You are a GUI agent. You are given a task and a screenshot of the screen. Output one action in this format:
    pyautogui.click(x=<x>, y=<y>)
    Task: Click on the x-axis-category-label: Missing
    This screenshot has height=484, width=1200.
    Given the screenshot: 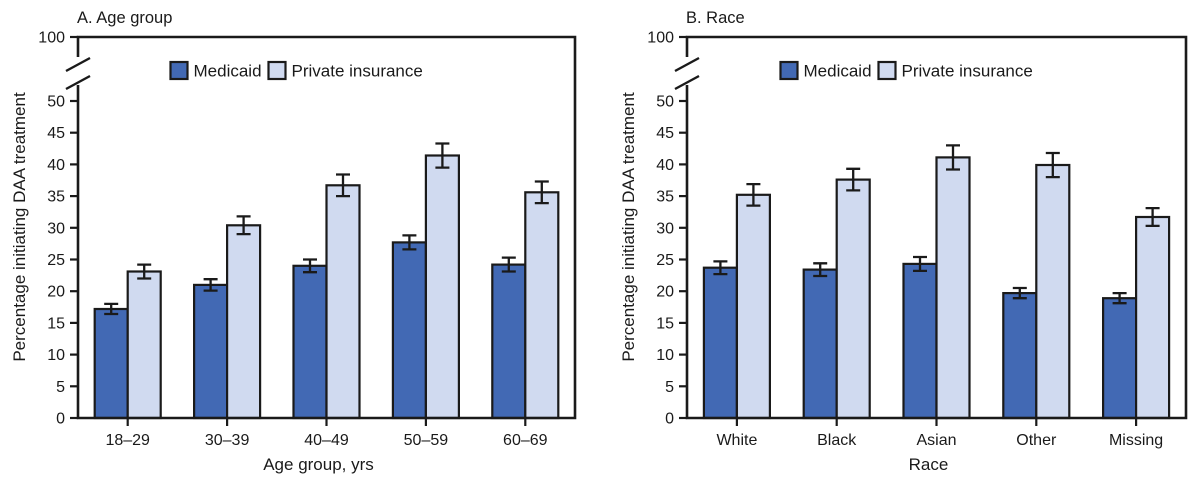 What is the action you would take?
    pyautogui.click(x=1136, y=440)
    